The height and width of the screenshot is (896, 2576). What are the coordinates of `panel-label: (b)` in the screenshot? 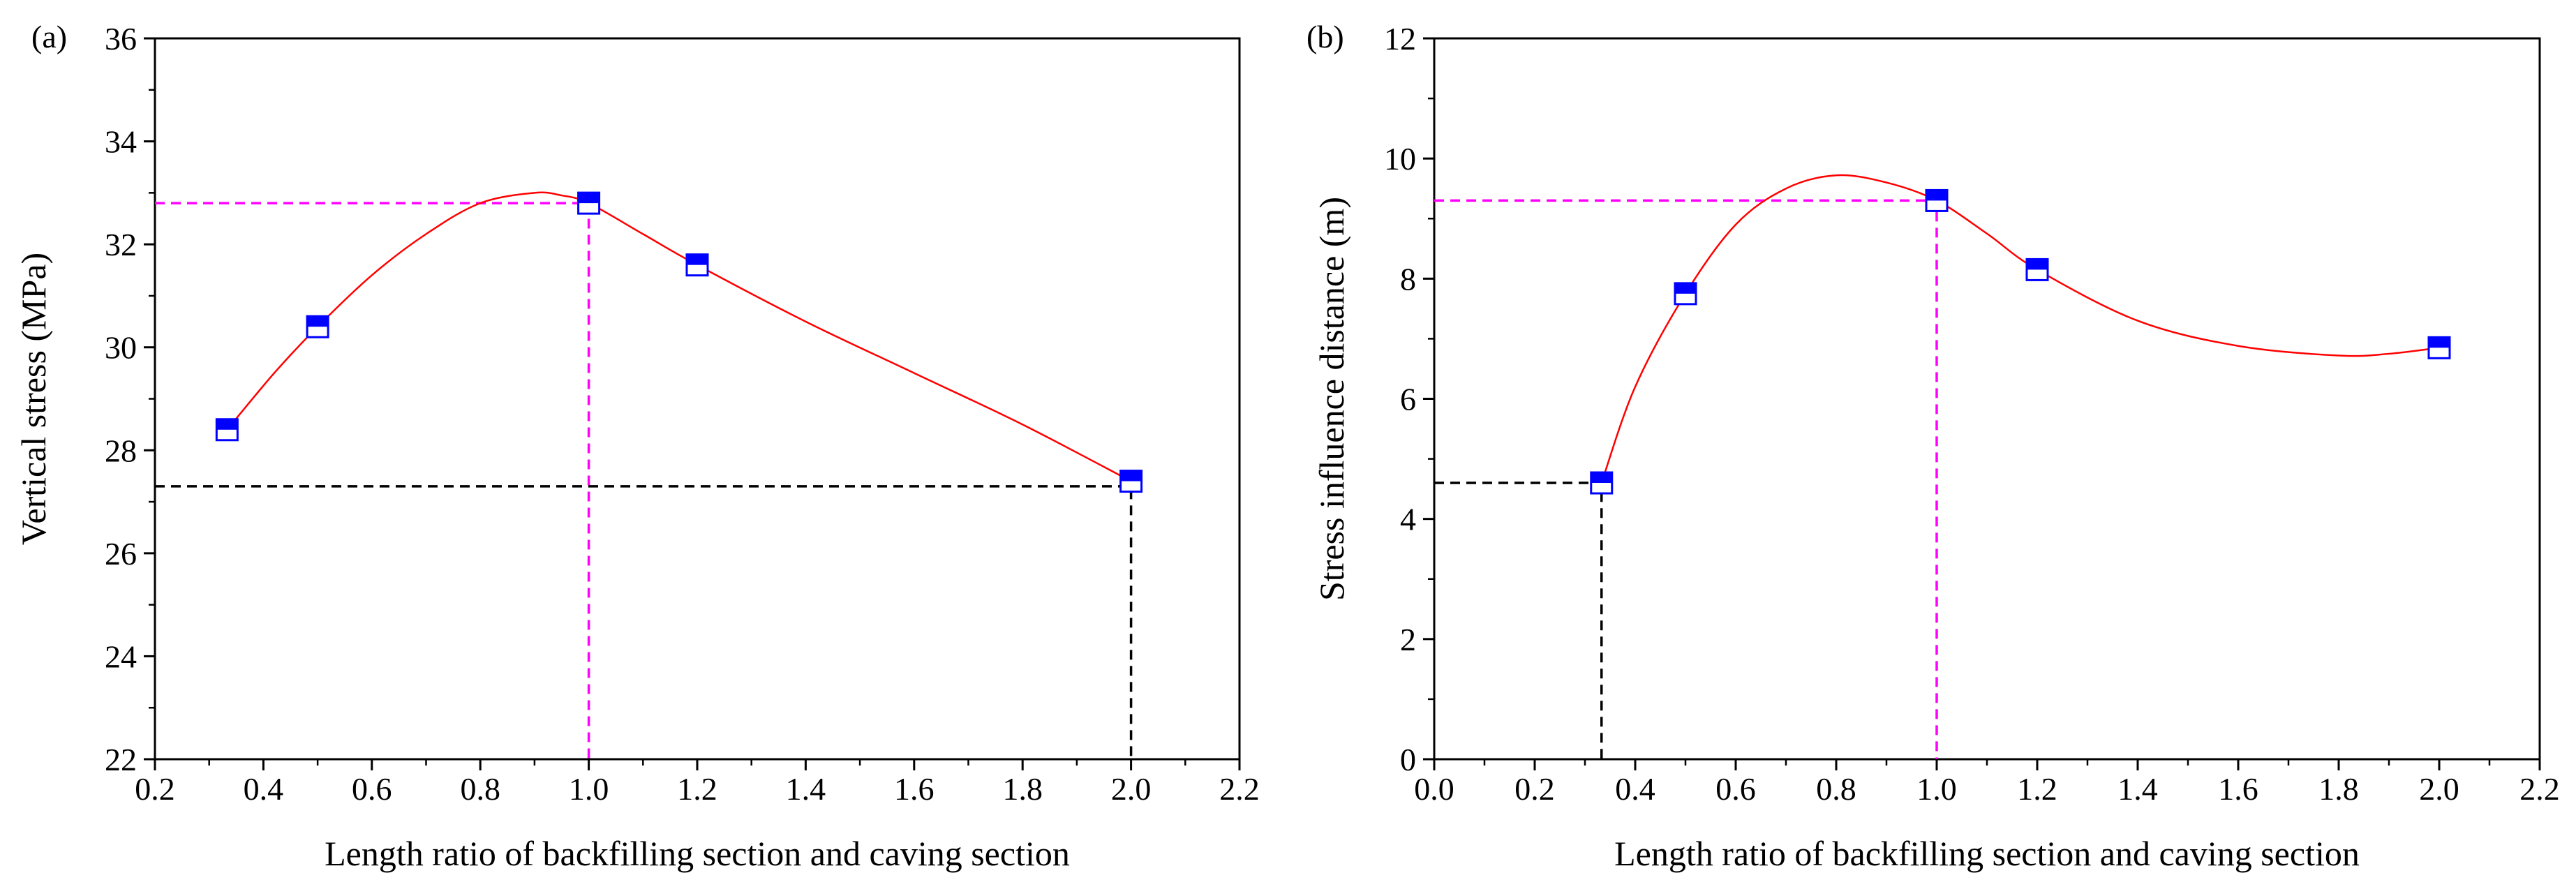 It's located at (1325, 36).